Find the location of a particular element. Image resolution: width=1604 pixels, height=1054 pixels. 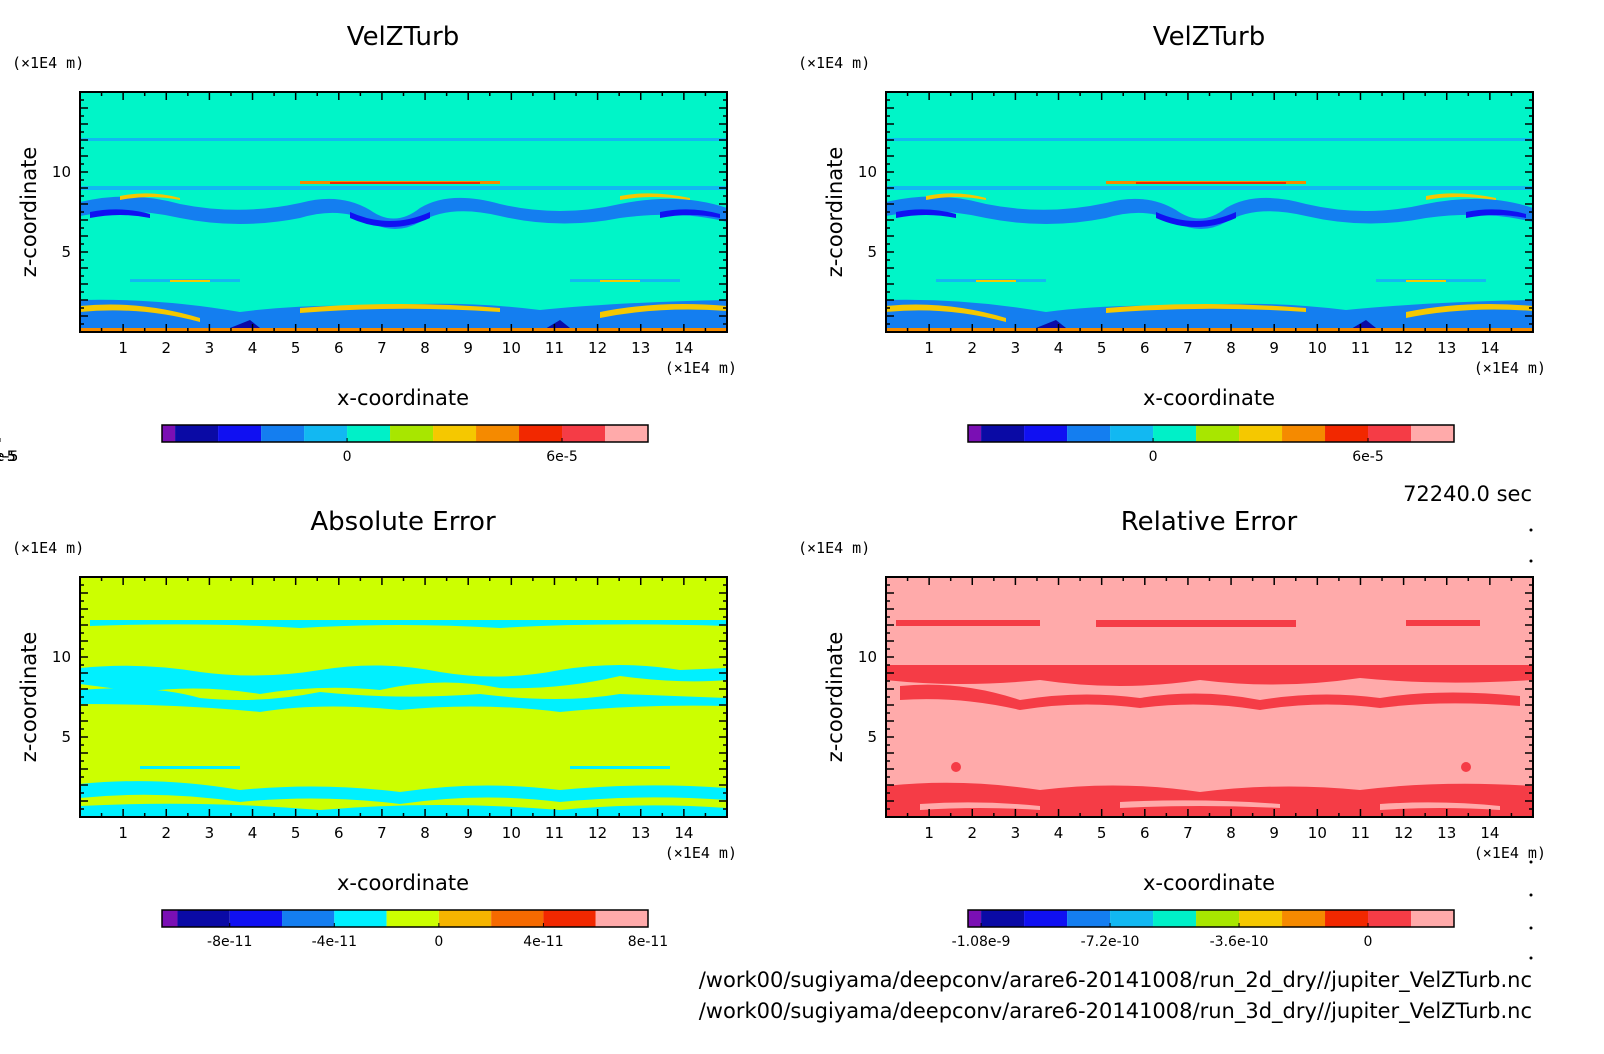

colorbar-label: -7.2e-10 is located at coordinates (1110, 942).